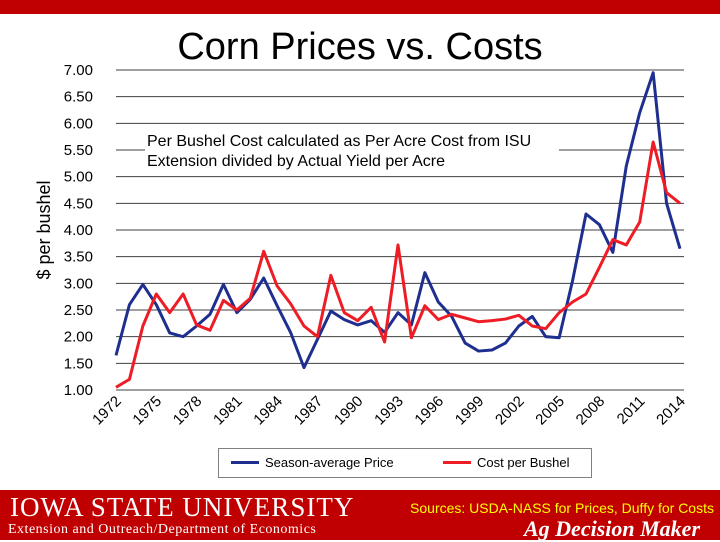  I want to click on y-tick-label: 4.00, so click(78, 230).